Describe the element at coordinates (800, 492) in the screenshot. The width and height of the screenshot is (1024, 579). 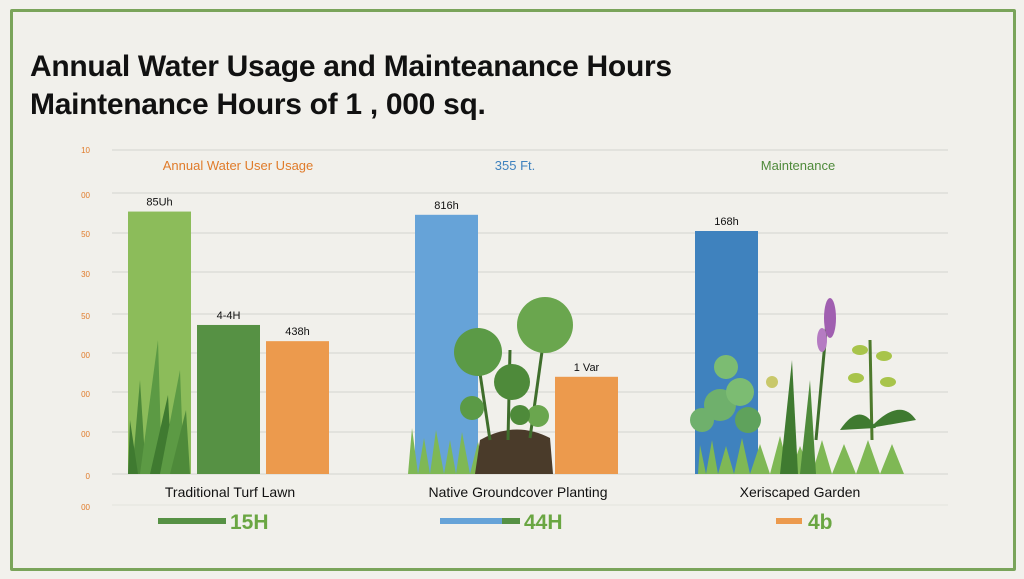
I see `category-label: Xeriscaped Garden` at that location.